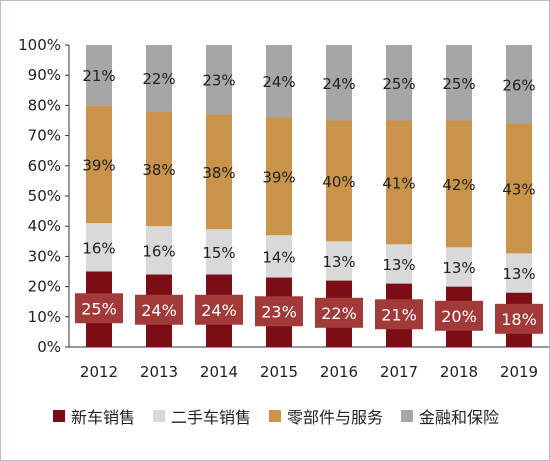 This screenshot has width=550, height=461. I want to click on y-tick-label: 70%, so click(44, 136).